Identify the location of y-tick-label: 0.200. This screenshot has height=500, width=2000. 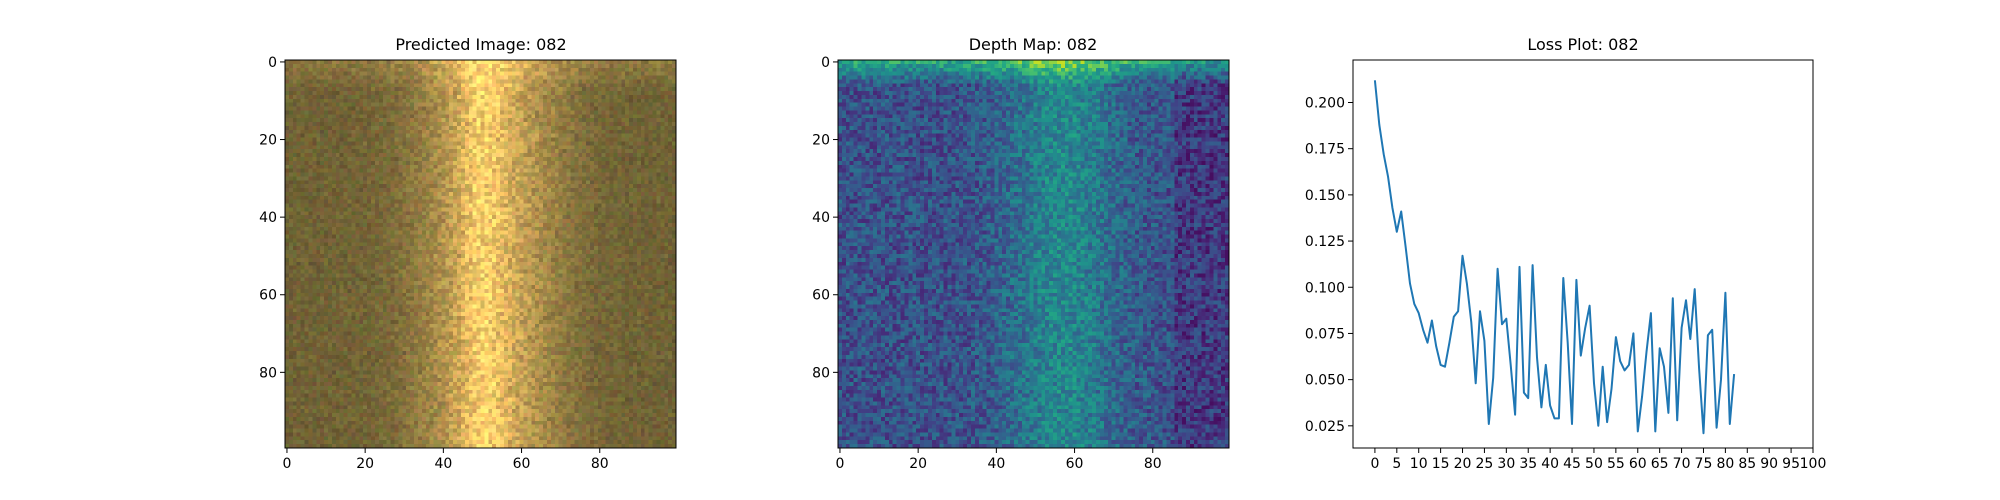
(1325, 103).